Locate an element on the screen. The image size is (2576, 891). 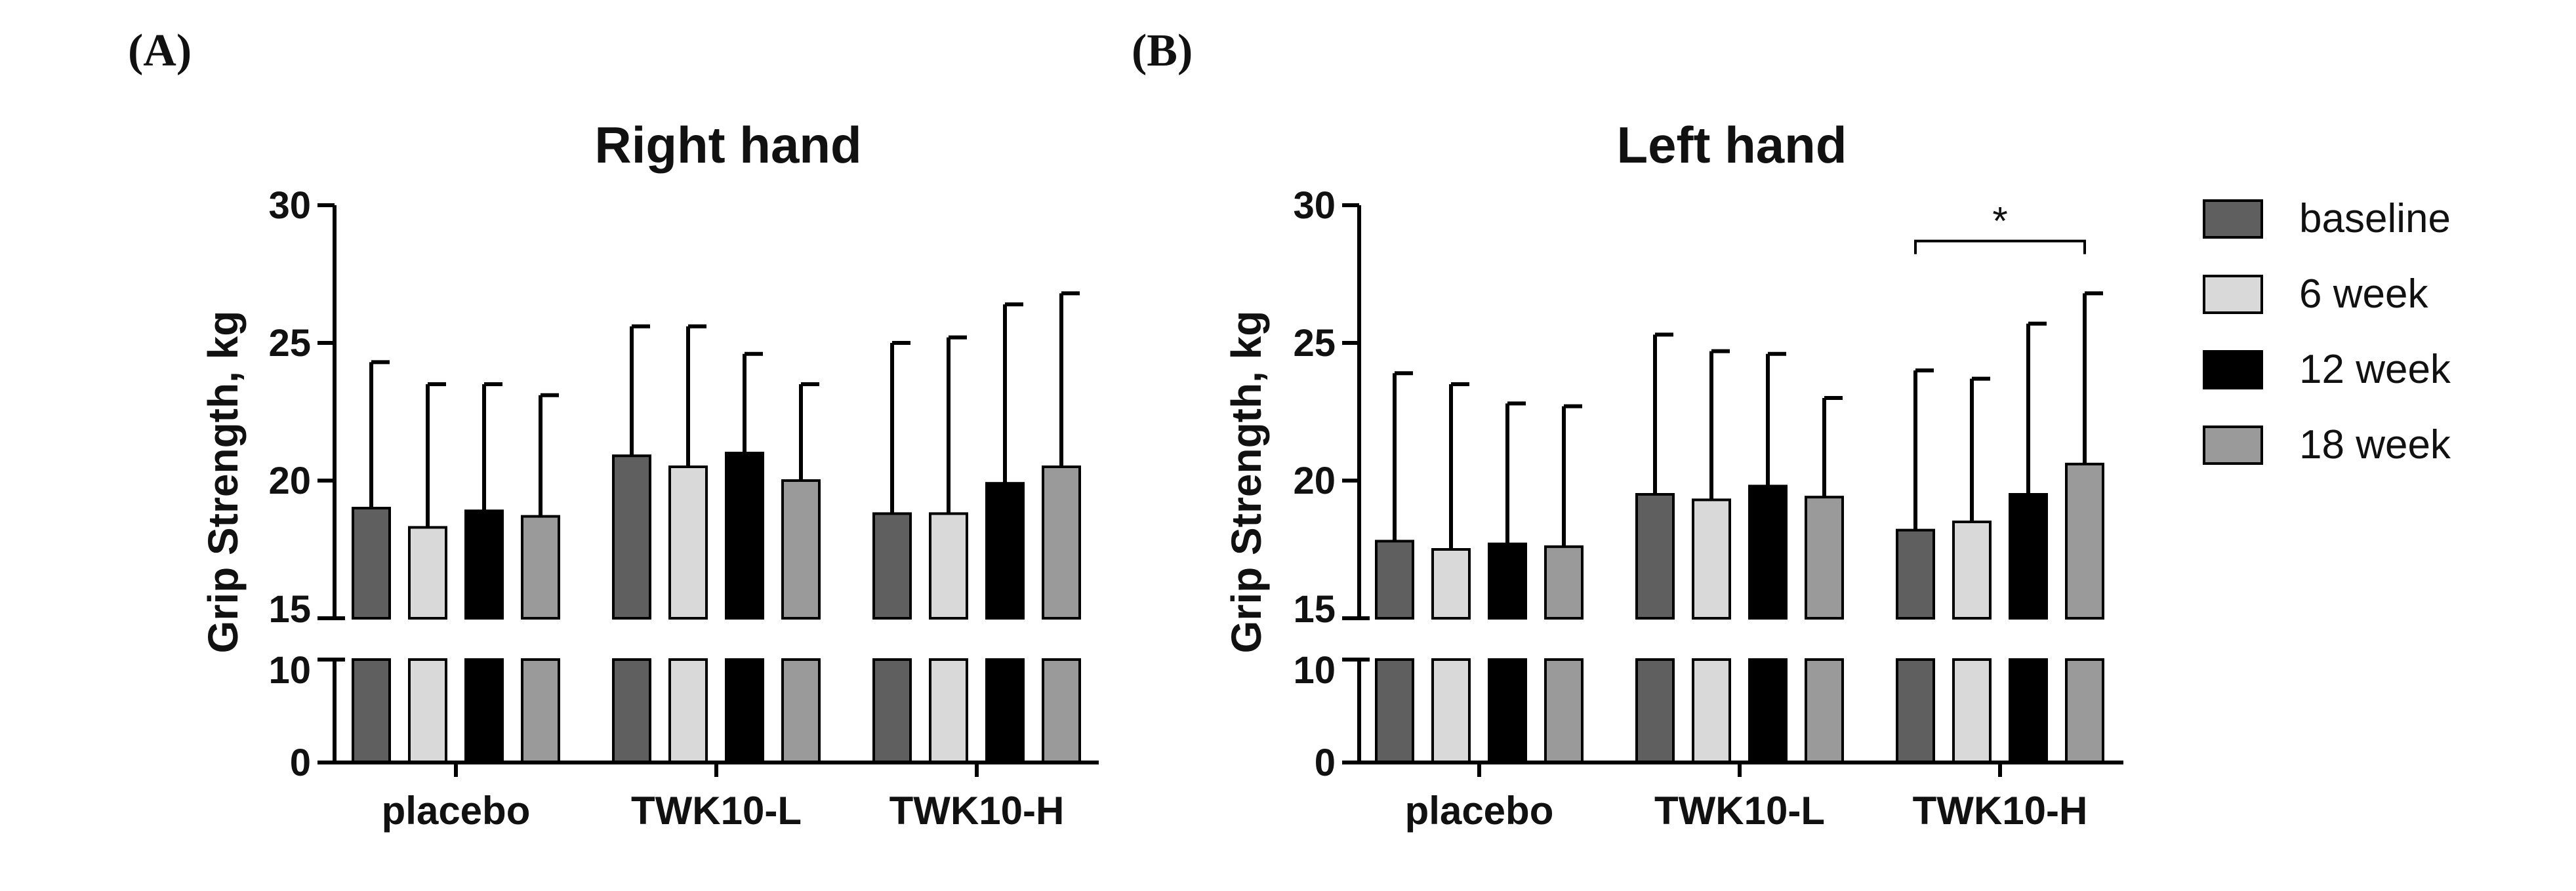
legend-swatch-6-week is located at coordinates (2233, 294).